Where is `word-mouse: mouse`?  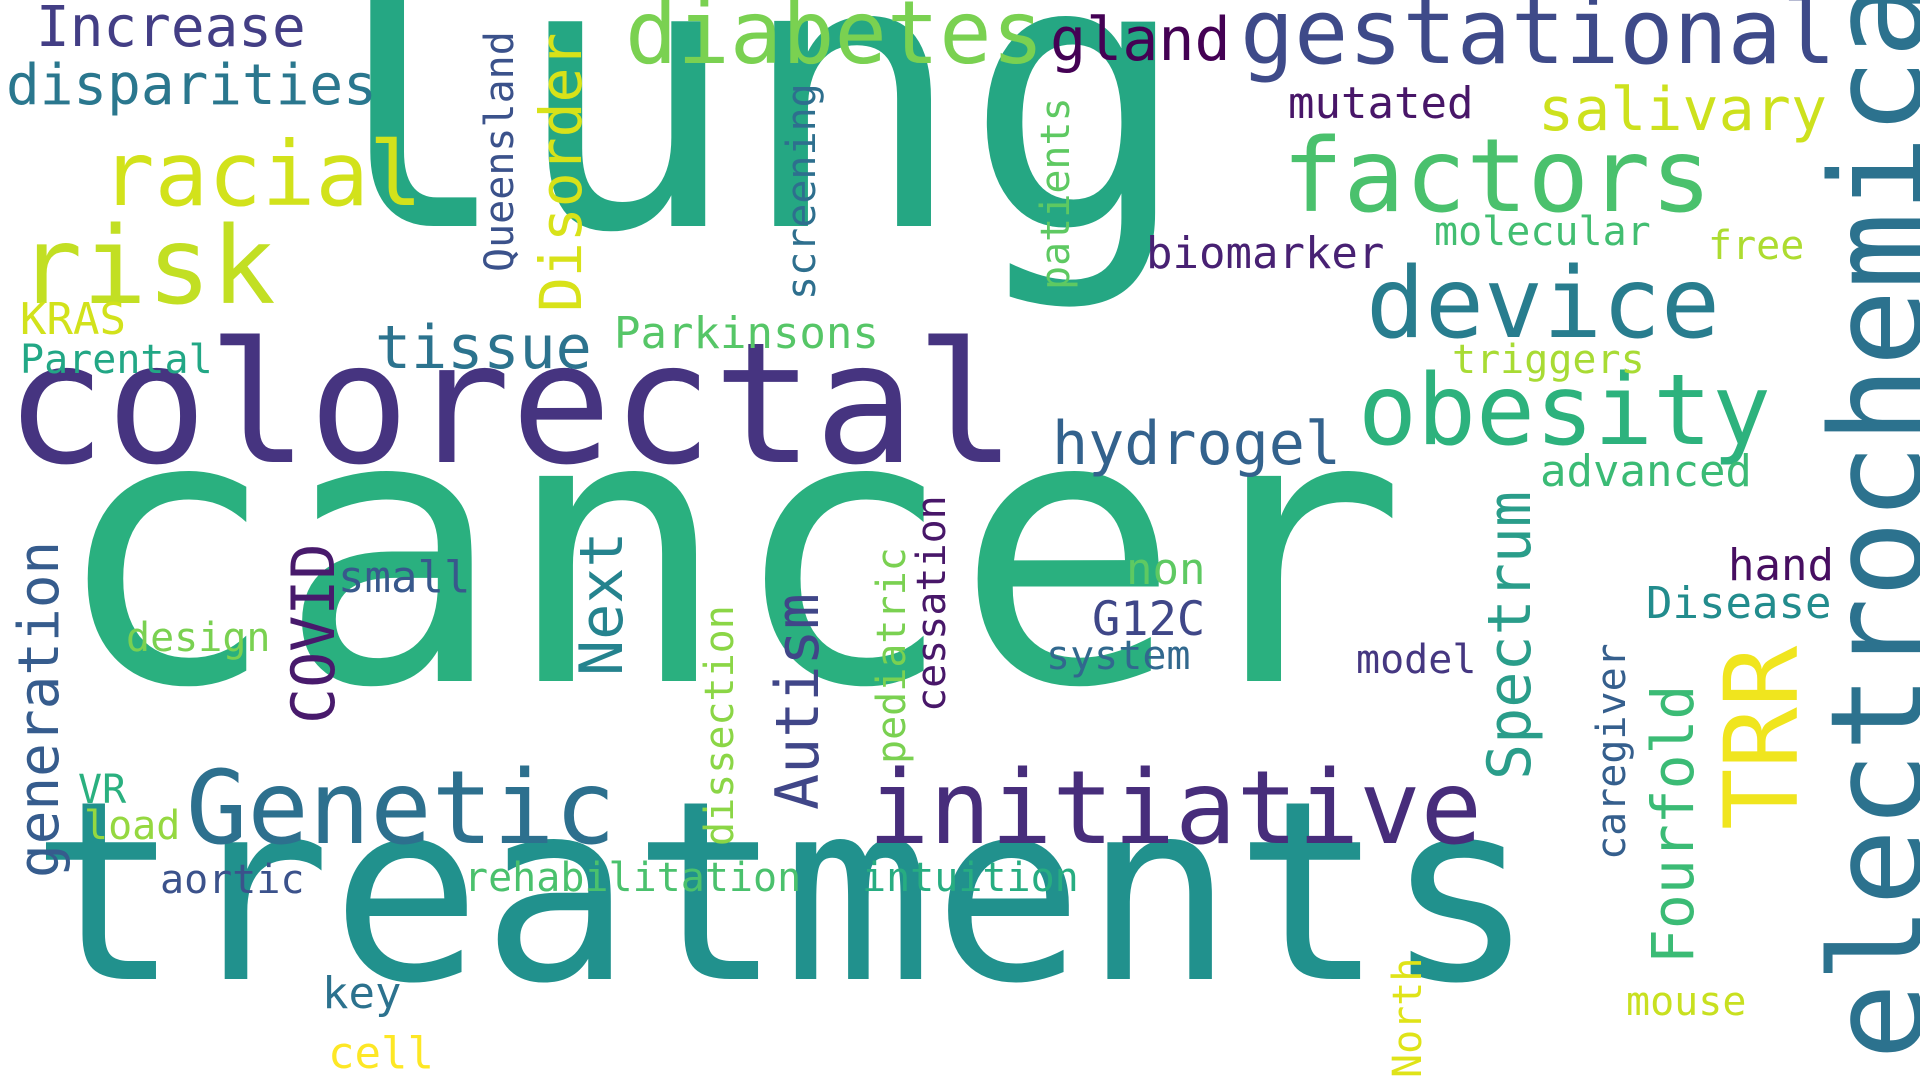
word-mouse: mouse is located at coordinates (1686, 1002).